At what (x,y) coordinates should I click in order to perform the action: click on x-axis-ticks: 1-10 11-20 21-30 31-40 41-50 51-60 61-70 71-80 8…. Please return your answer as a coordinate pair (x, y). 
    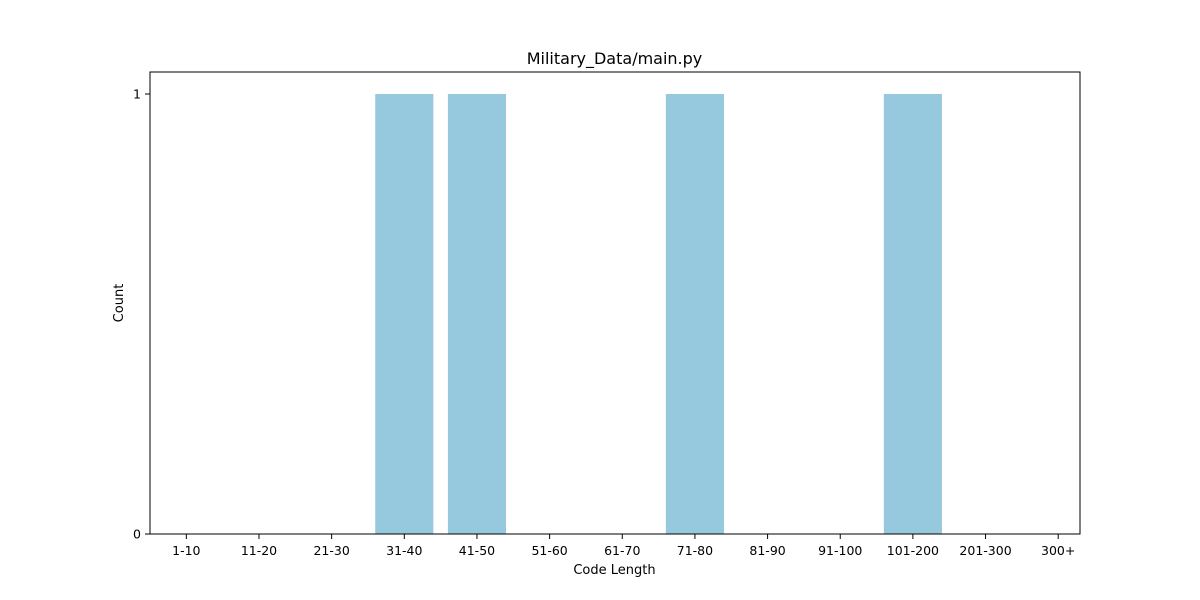
    Looking at the image, I should click on (623, 546).